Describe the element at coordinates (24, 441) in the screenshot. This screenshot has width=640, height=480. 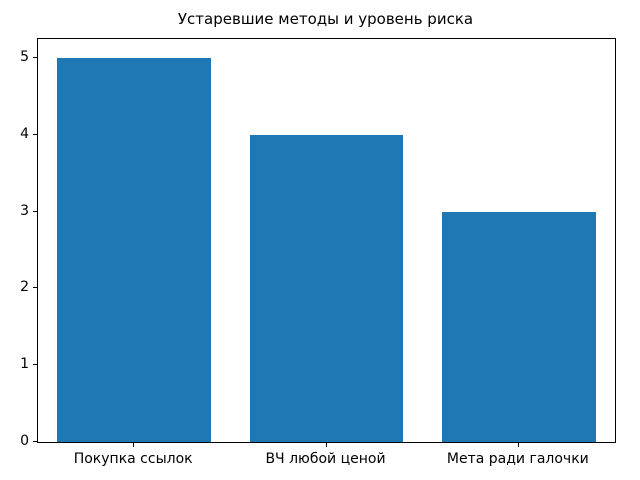
I see `y-tick-label: 0` at that location.